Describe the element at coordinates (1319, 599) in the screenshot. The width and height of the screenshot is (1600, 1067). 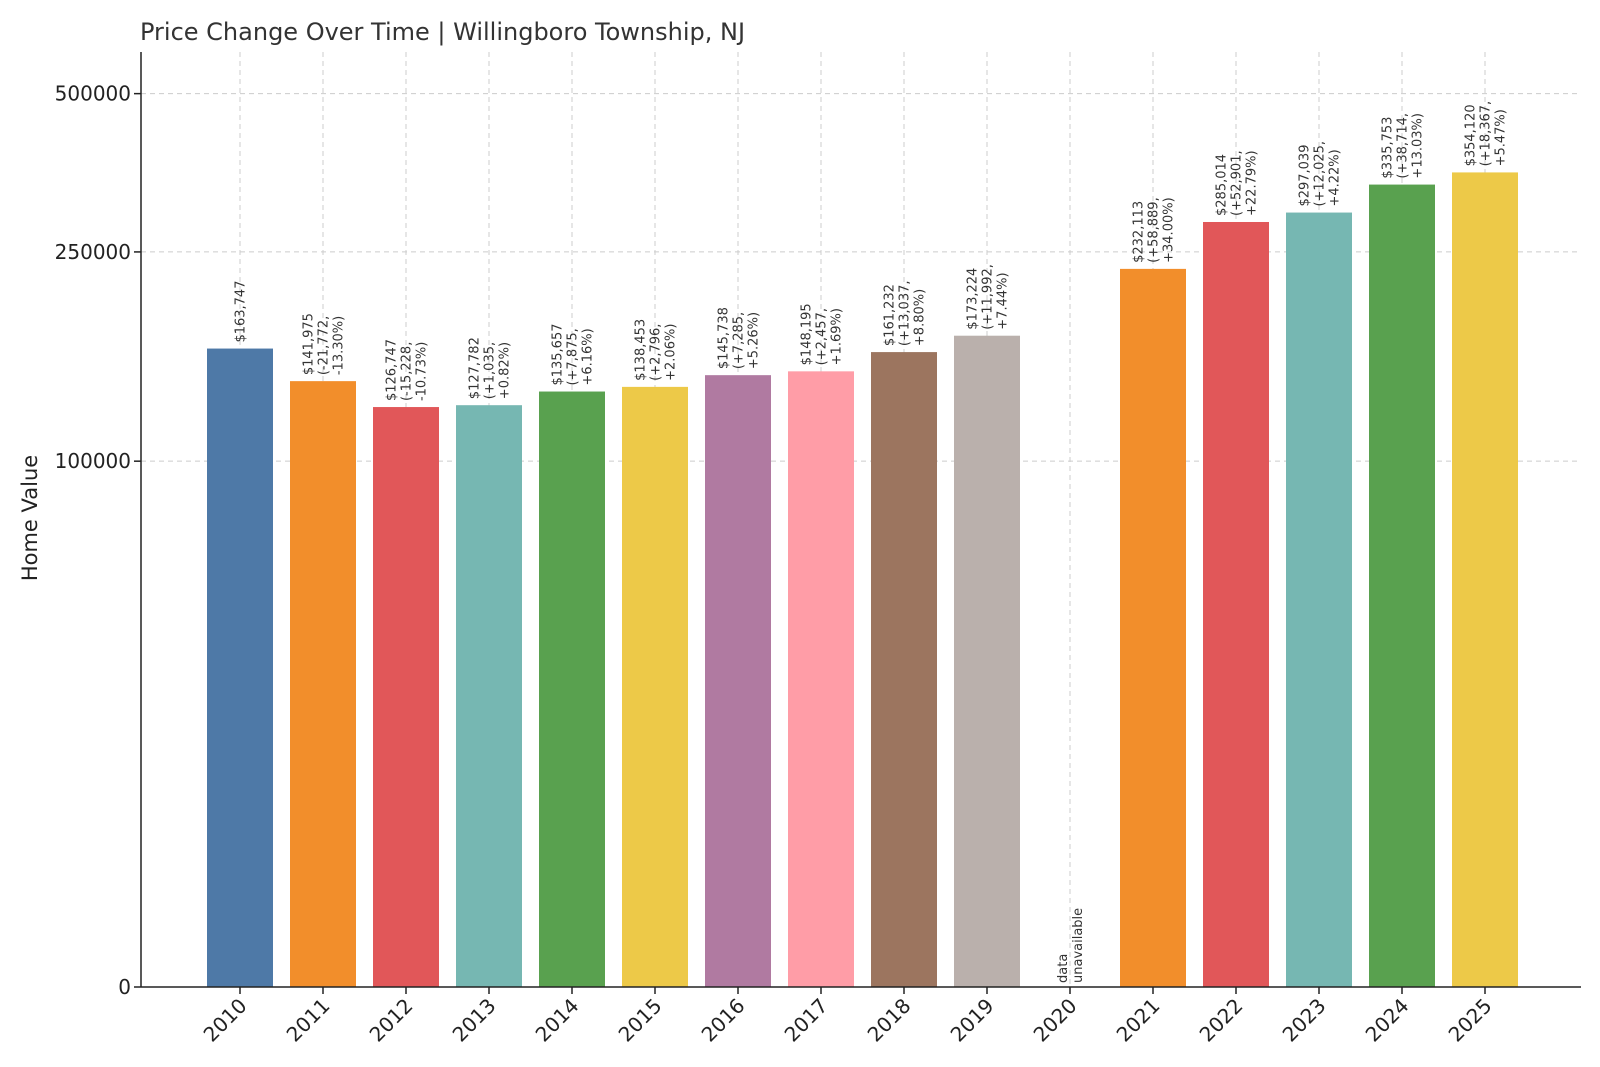
I see `bar-2023` at that location.